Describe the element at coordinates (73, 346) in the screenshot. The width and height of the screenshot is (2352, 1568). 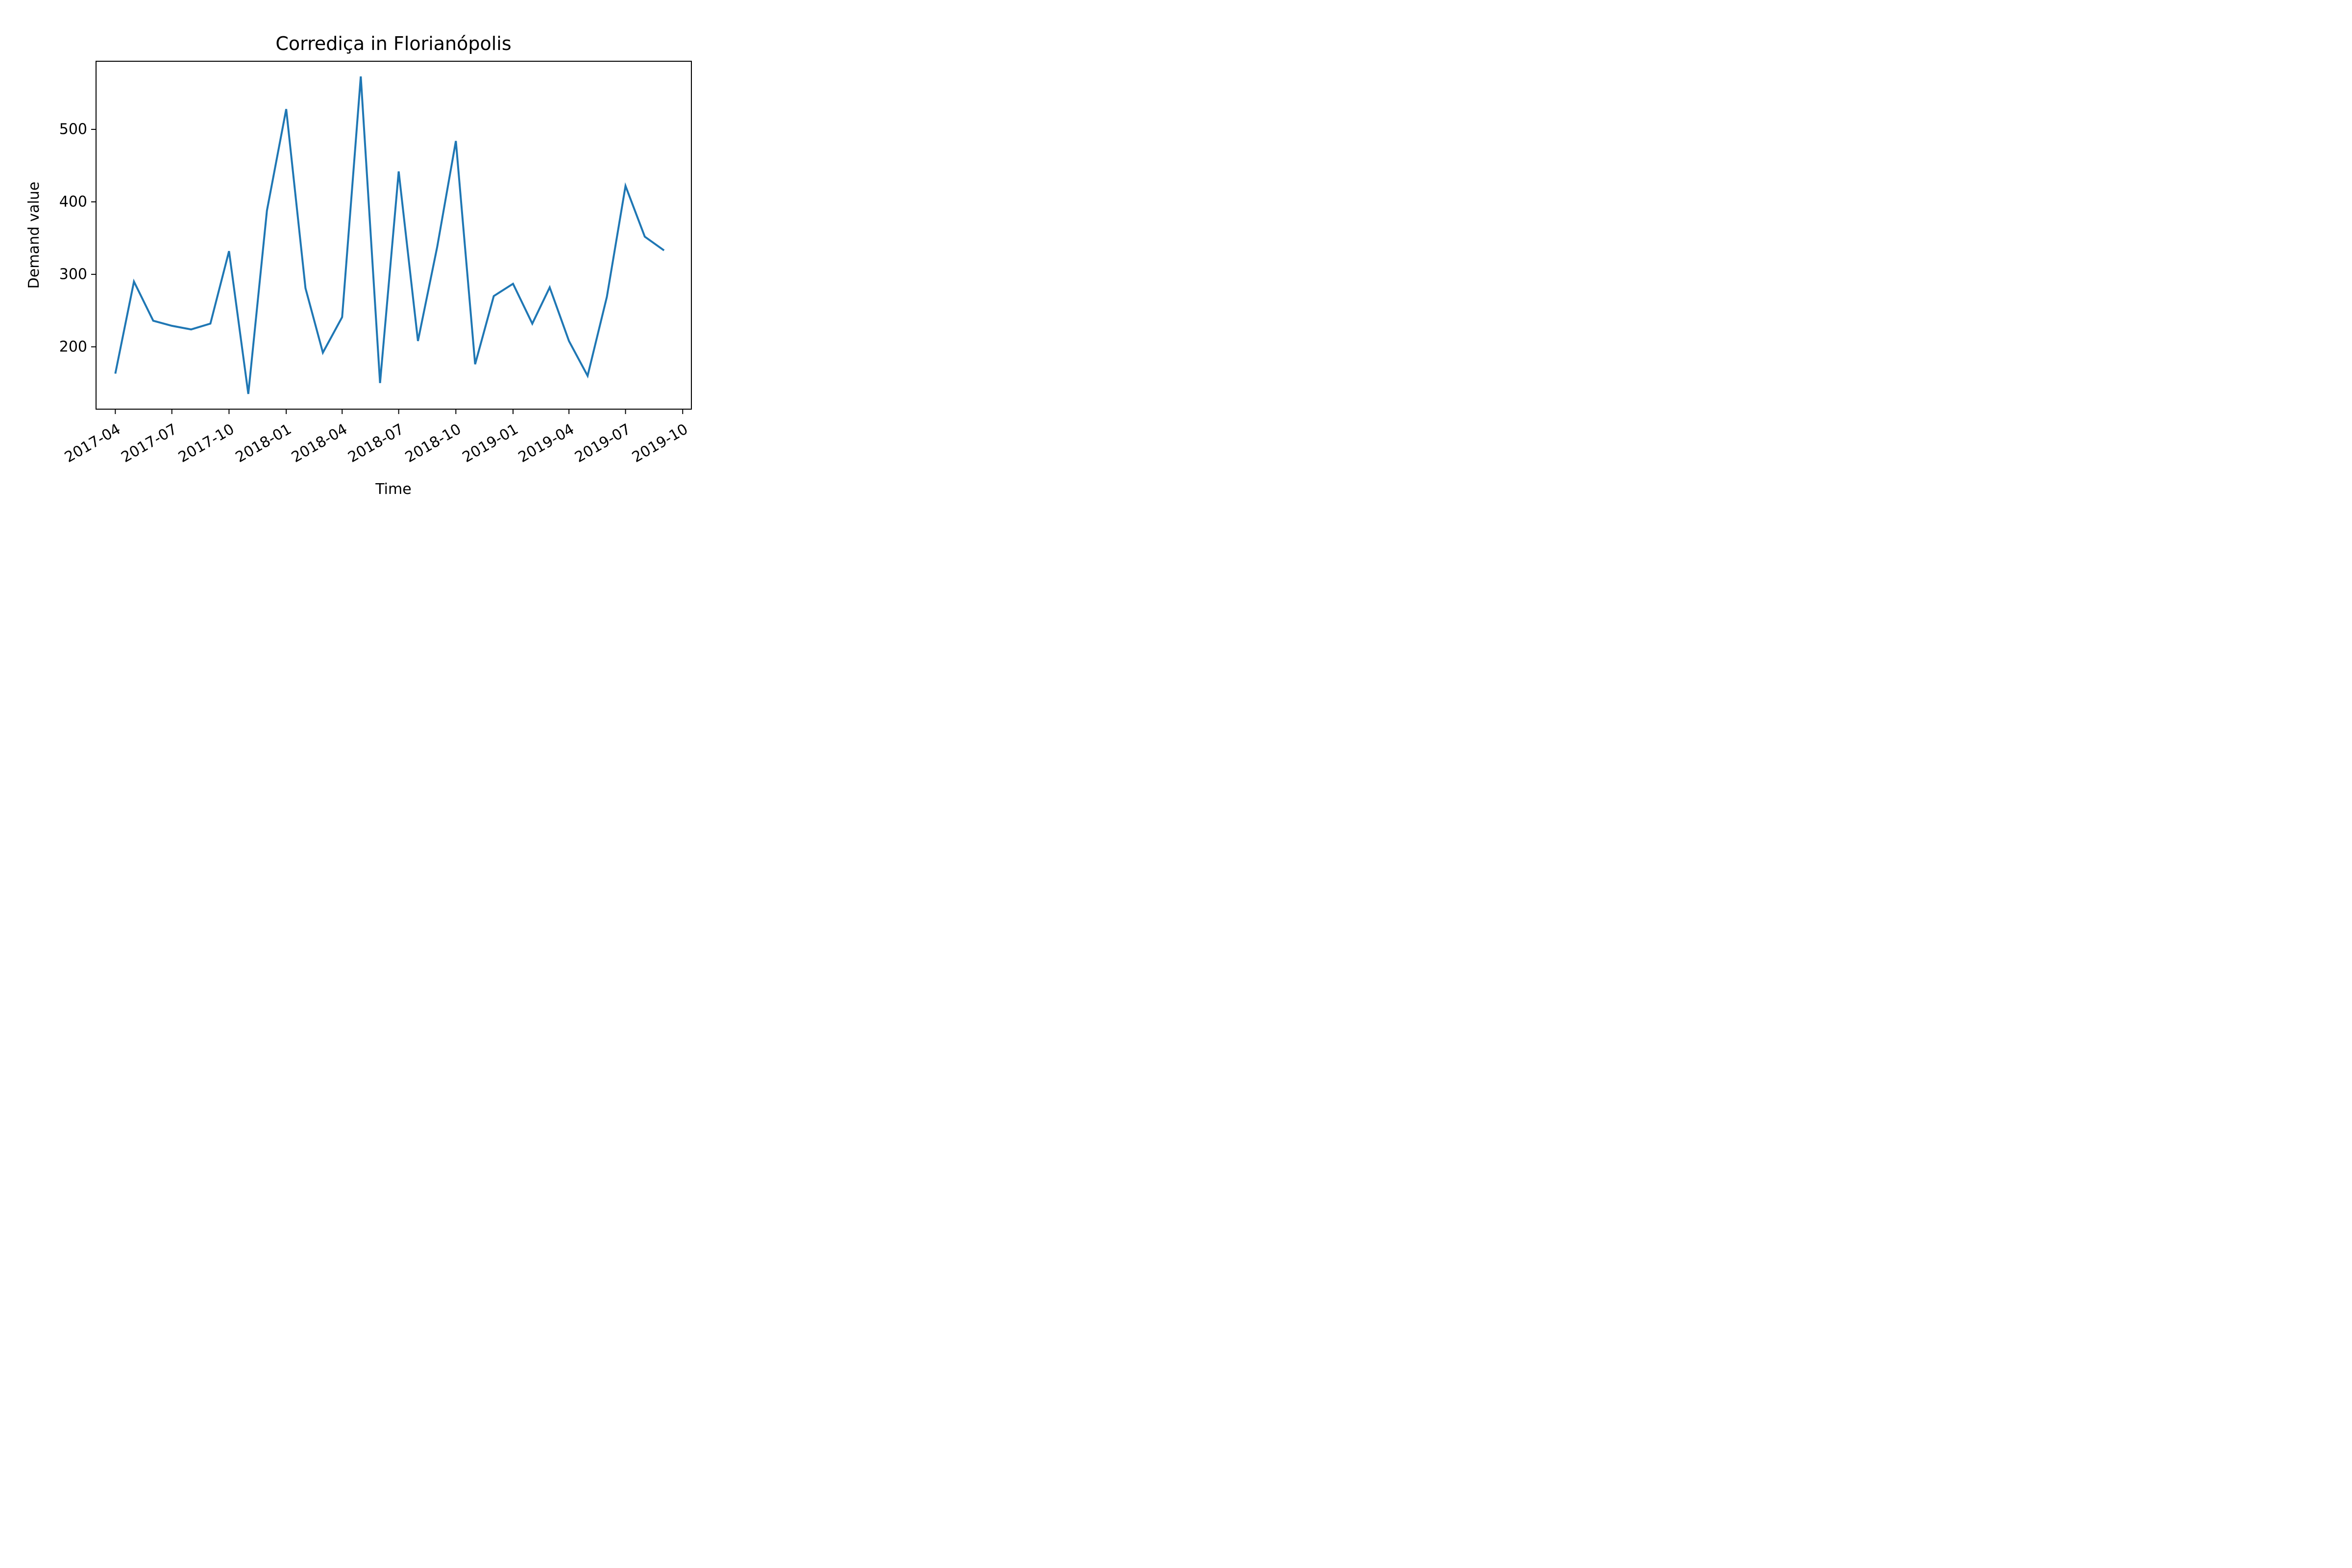
I see `y-tick-label: 200` at that location.